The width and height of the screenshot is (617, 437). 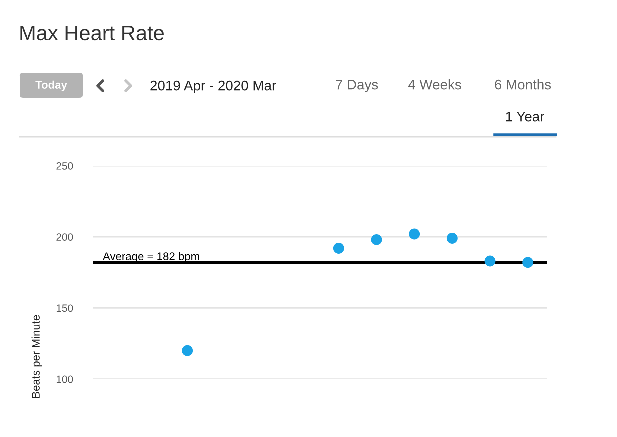 I want to click on y-tick-label: 200, so click(x=65, y=237).